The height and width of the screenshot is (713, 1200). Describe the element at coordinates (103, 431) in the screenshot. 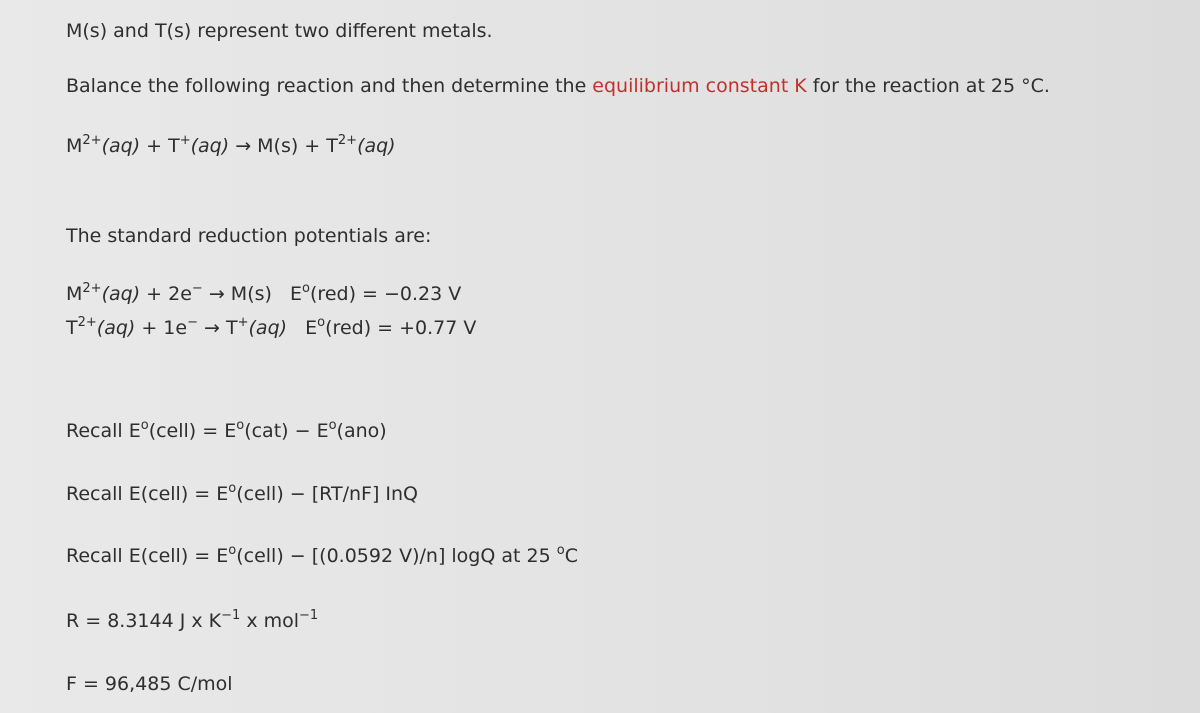

I see `text: Recall E` at that location.